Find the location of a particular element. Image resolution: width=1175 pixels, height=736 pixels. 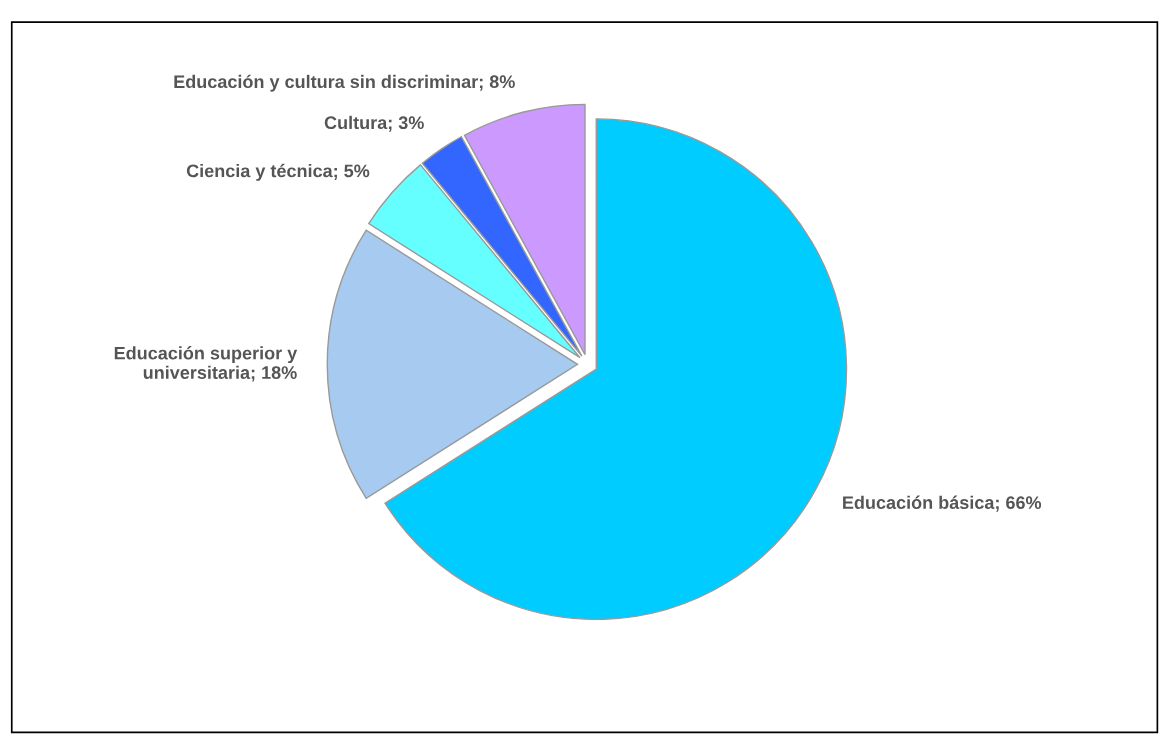

slice-label: Ciencia y técnica; 5% is located at coordinates (278, 172).